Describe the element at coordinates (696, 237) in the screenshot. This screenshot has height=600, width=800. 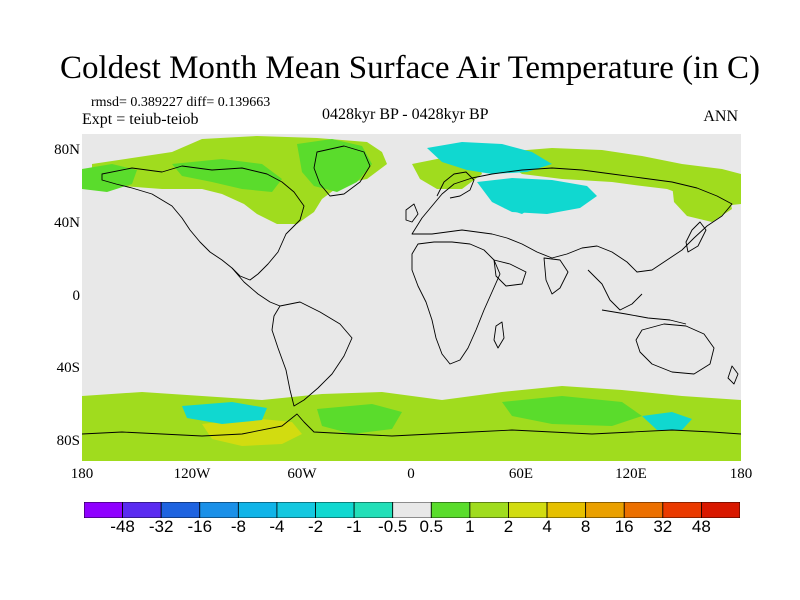
I see `coast-japan` at that location.